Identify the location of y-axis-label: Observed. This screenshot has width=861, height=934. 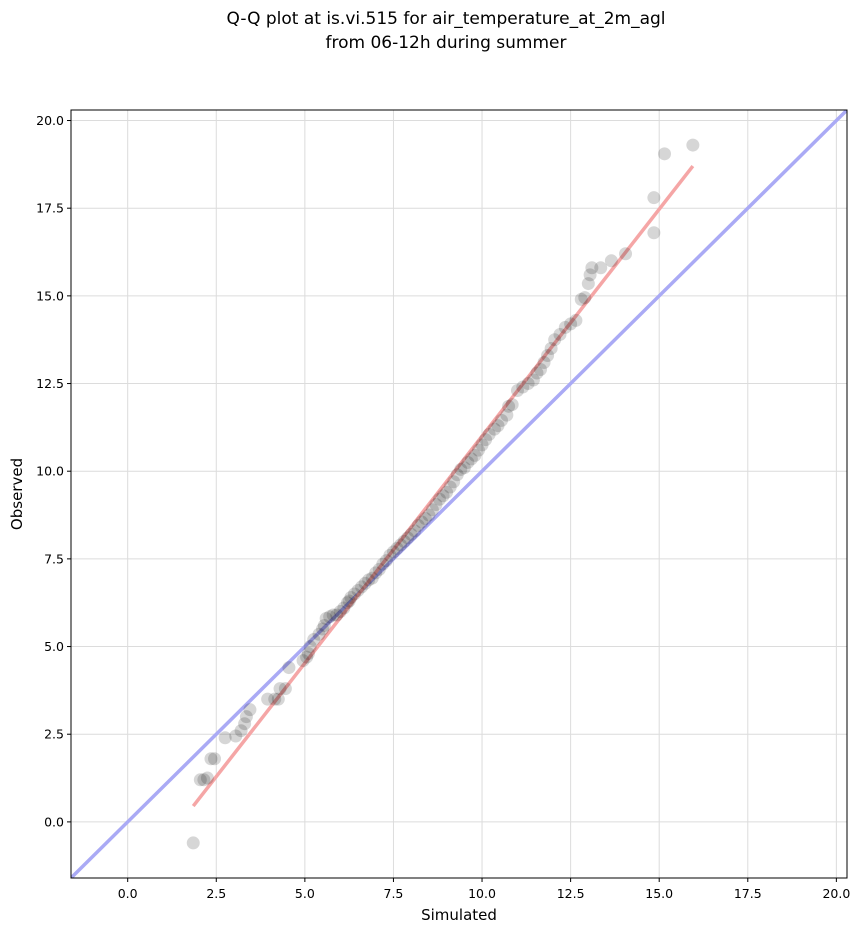
(17, 494).